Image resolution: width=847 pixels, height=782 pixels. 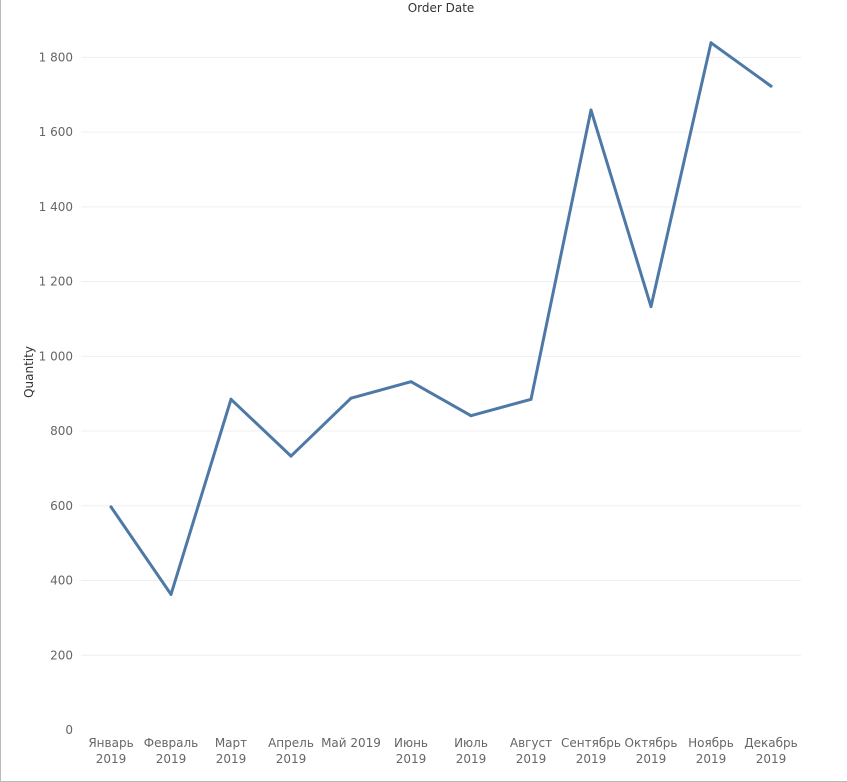 What do you see at coordinates (591, 751) in the screenshot?
I see `x-tick-label: Сентябрь 2019` at bounding box center [591, 751].